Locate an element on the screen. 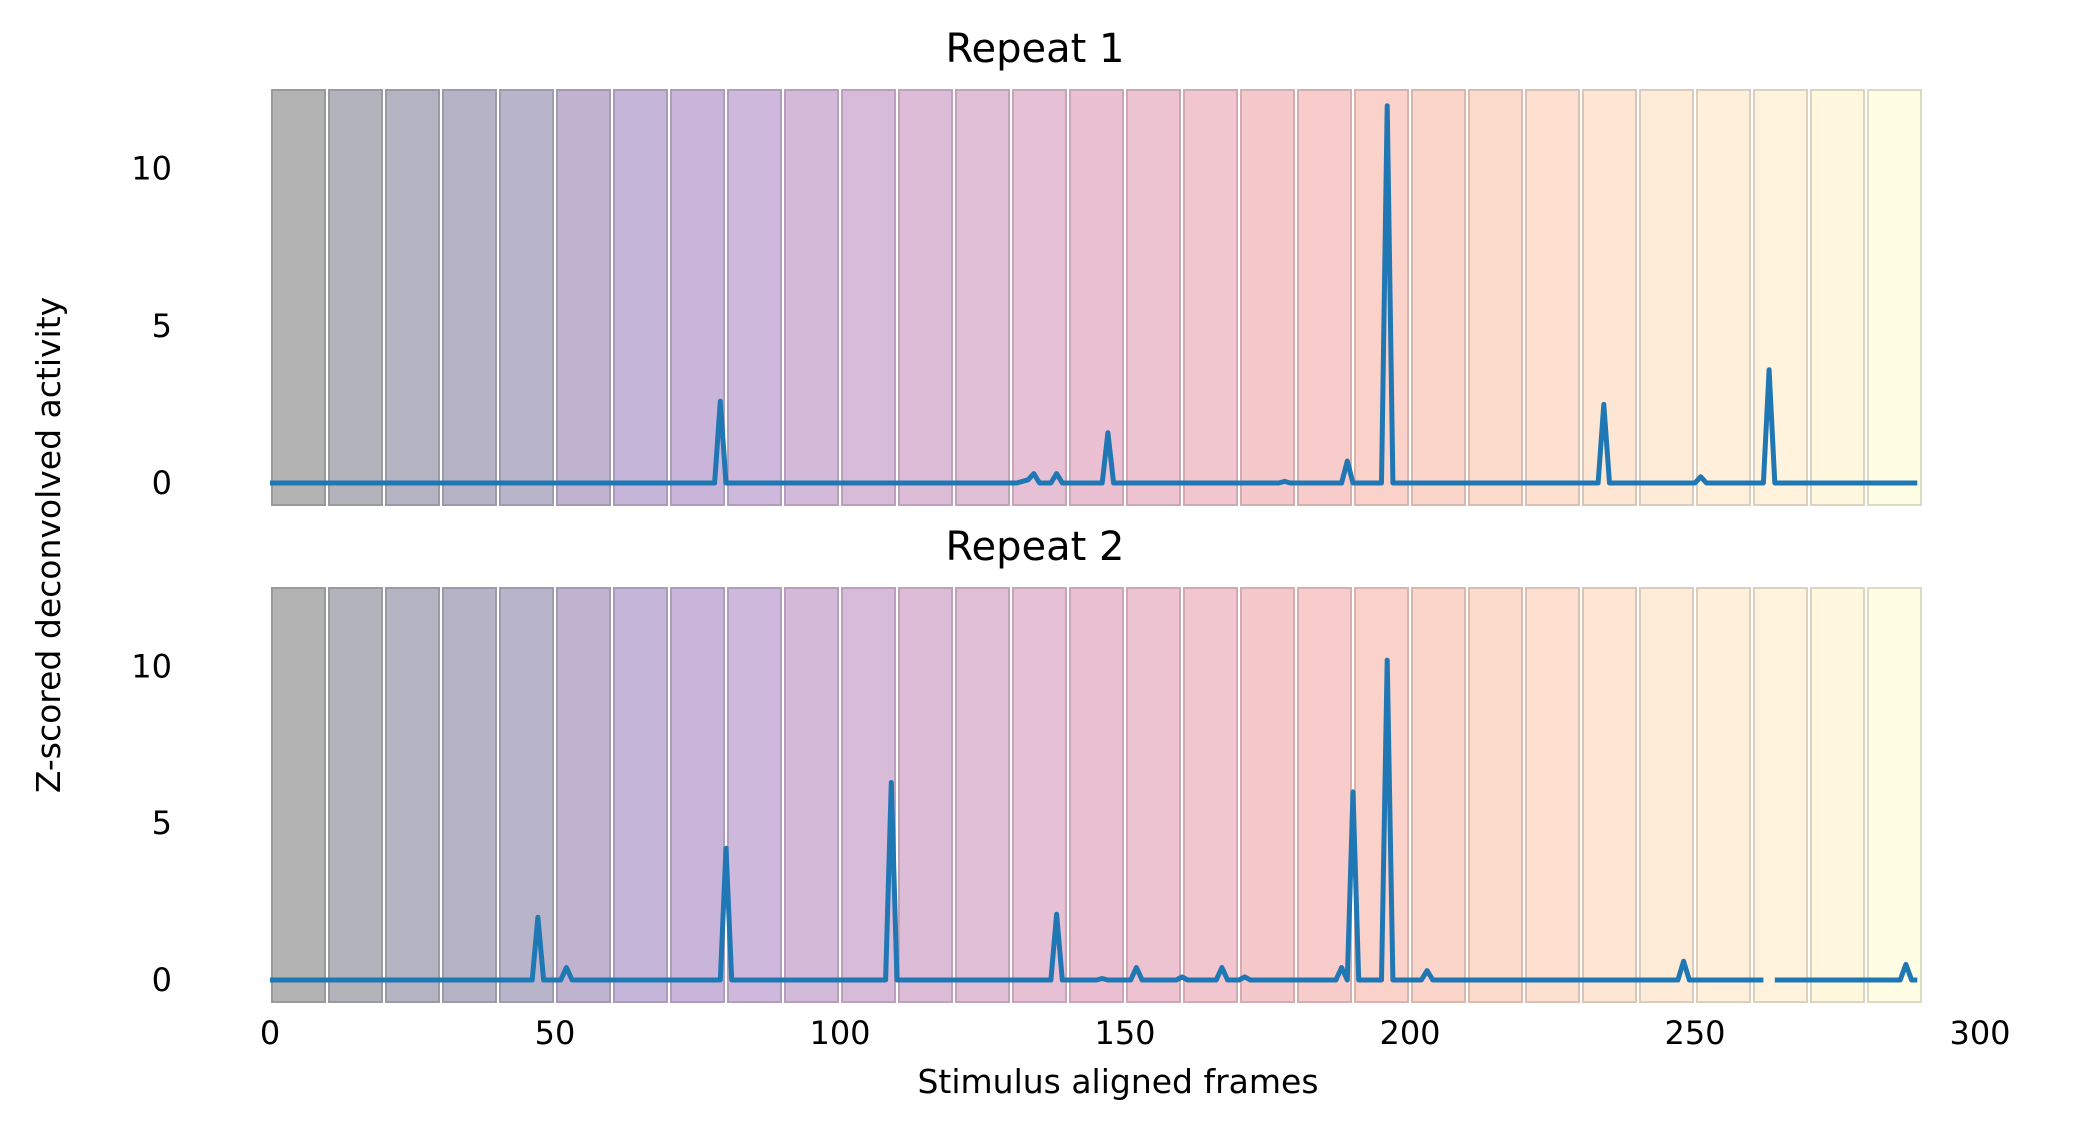 This screenshot has width=2086, height=1130. x-tick-label: 200 is located at coordinates (1409, 1033).